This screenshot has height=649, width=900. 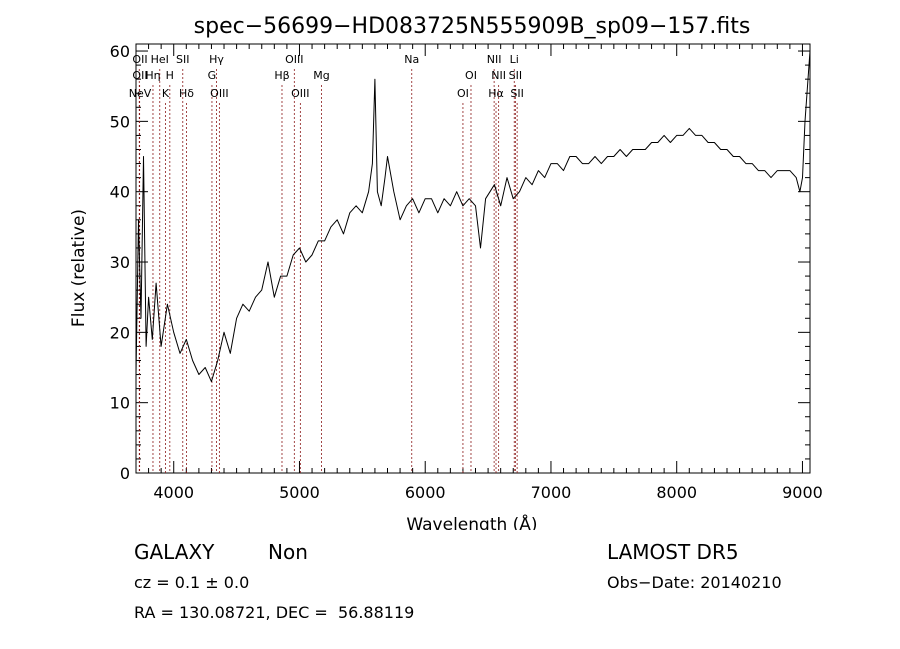 What do you see at coordinates (192, 582) in the screenshot?
I see `redshift-cz: cz = 0.1 ± 0.0` at bounding box center [192, 582].